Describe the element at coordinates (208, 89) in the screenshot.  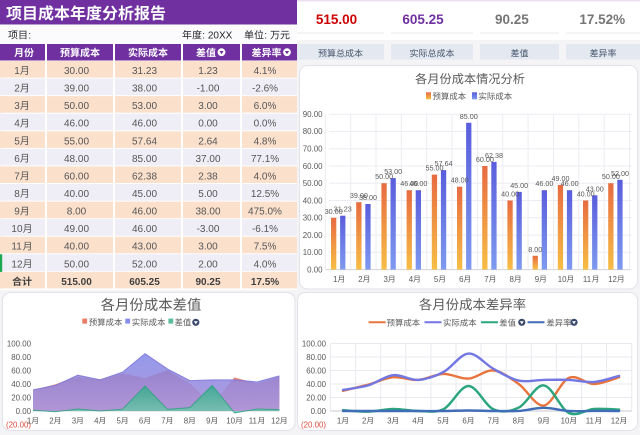
I see `svg-text: -1.00` at that location.